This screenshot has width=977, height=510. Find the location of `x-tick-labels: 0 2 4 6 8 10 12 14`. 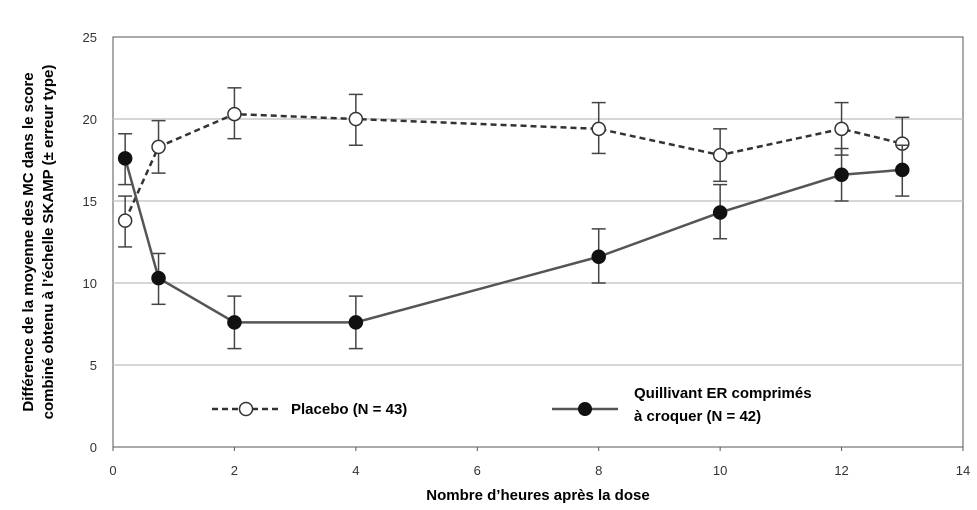

x-tick-labels: 0 2 4 6 8 10 12 14 is located at coordinates (539, 462).